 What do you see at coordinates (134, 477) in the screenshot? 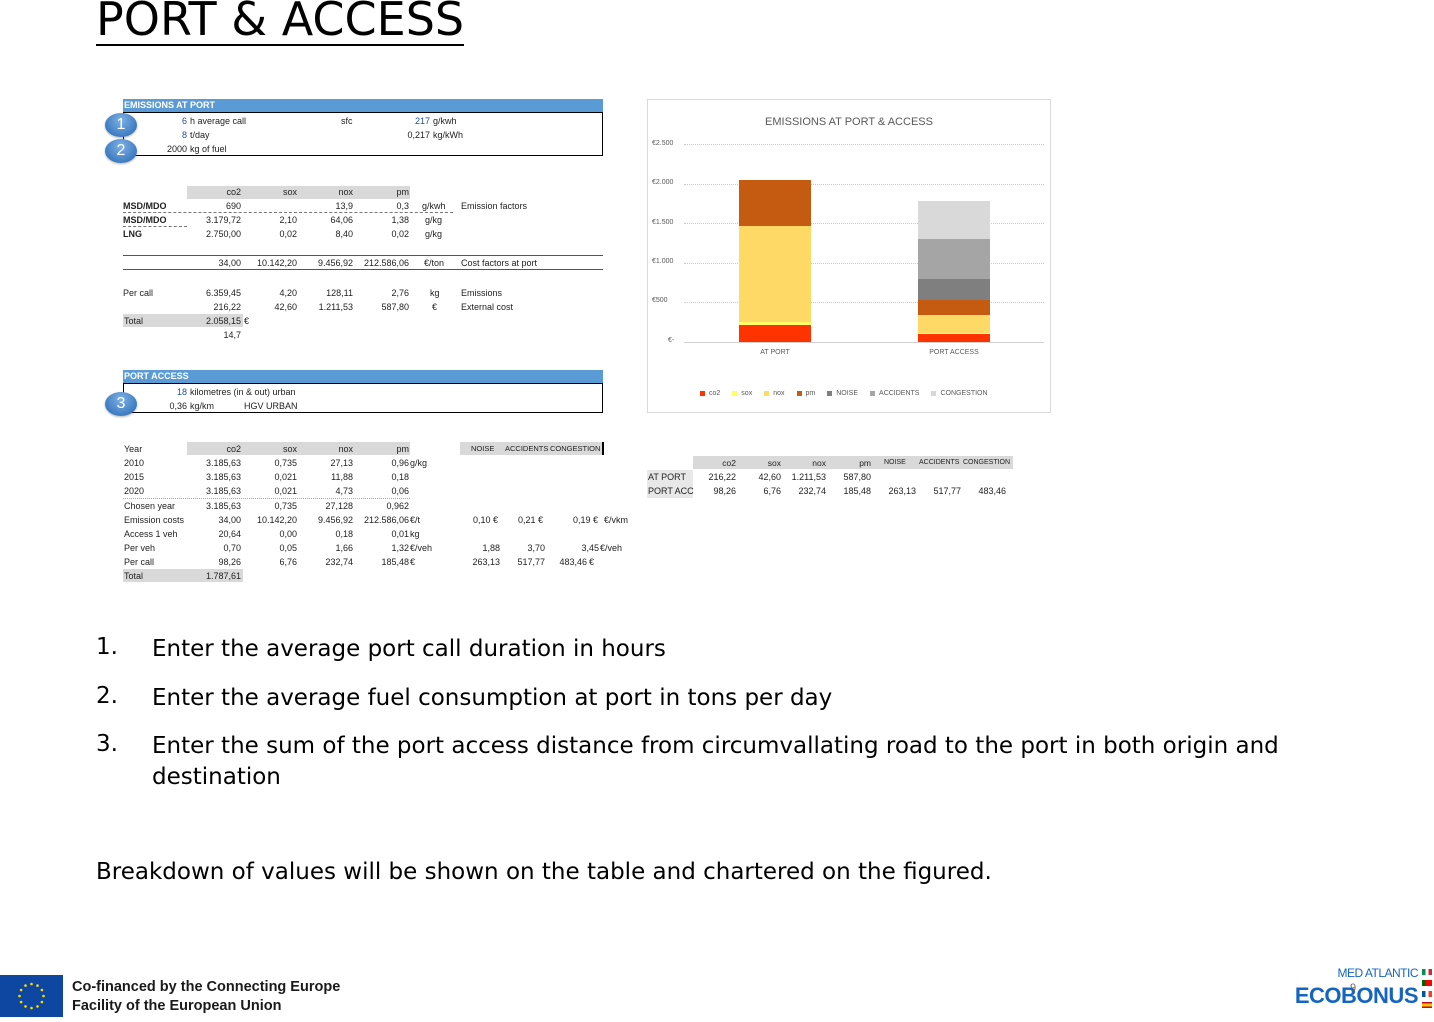
I see `row-label: 2015` at bounding box center [134, 477].